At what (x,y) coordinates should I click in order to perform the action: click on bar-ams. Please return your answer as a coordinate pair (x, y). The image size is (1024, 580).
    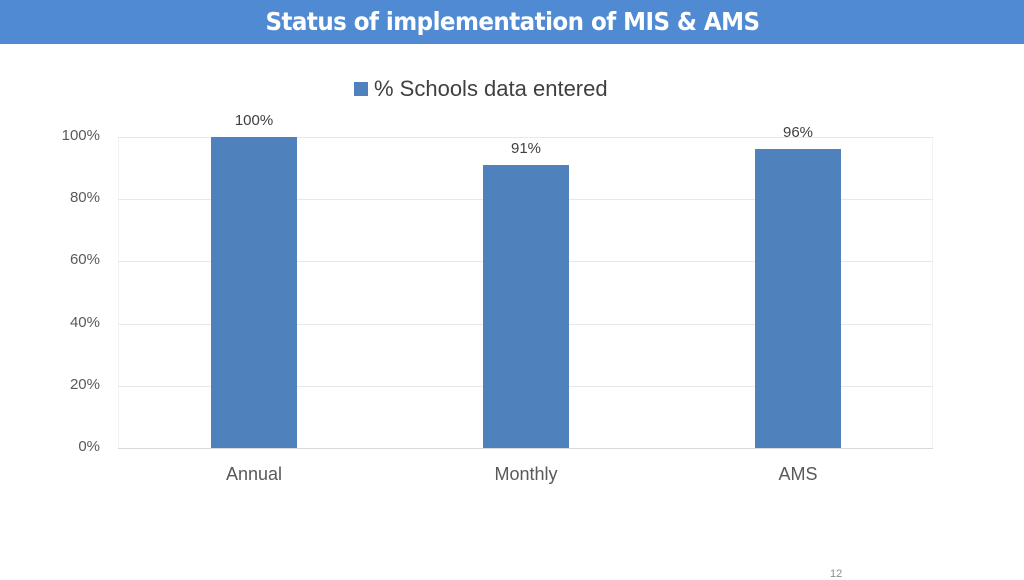
    Looking at the image, I should click on (798, 298).